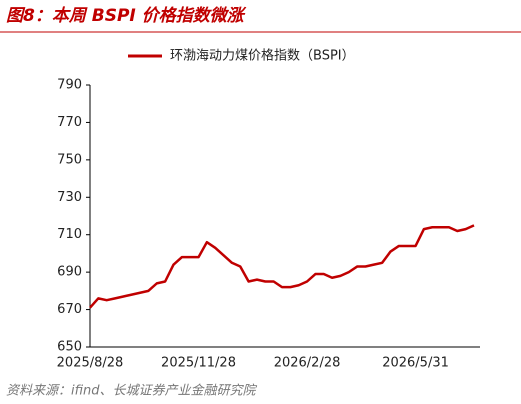 The height and width of the screenshot is (404, 521). Describe the element at coordinates (90, 363) in the screenshot. I see `x-tick-label: 2025/8/28` at that location.